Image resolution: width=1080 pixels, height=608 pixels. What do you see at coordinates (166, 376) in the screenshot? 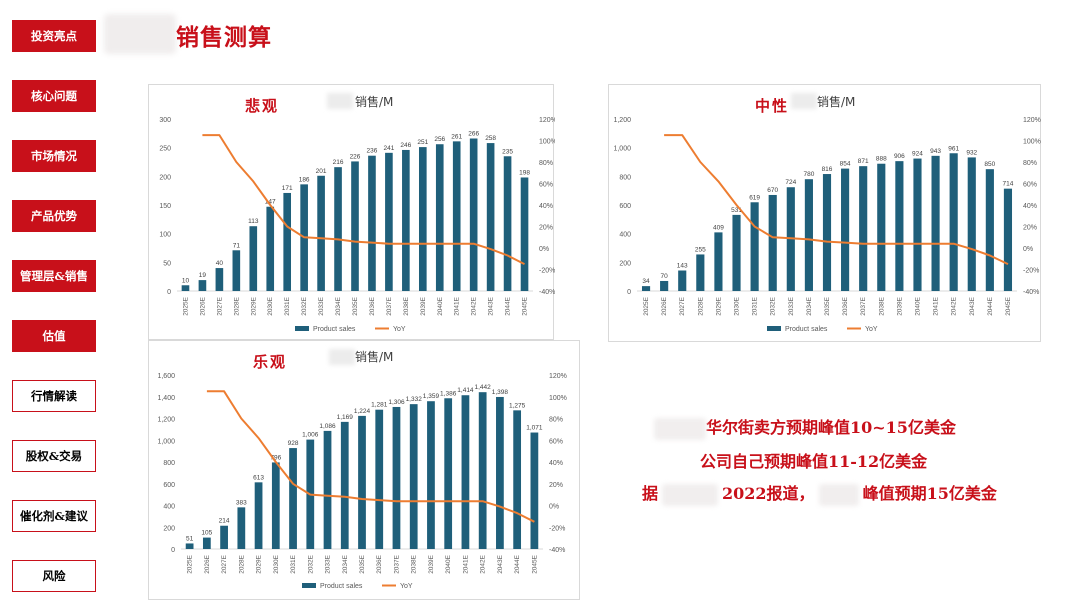
I see `y-tick-label: 1,600` at bounding box center [166, 376].